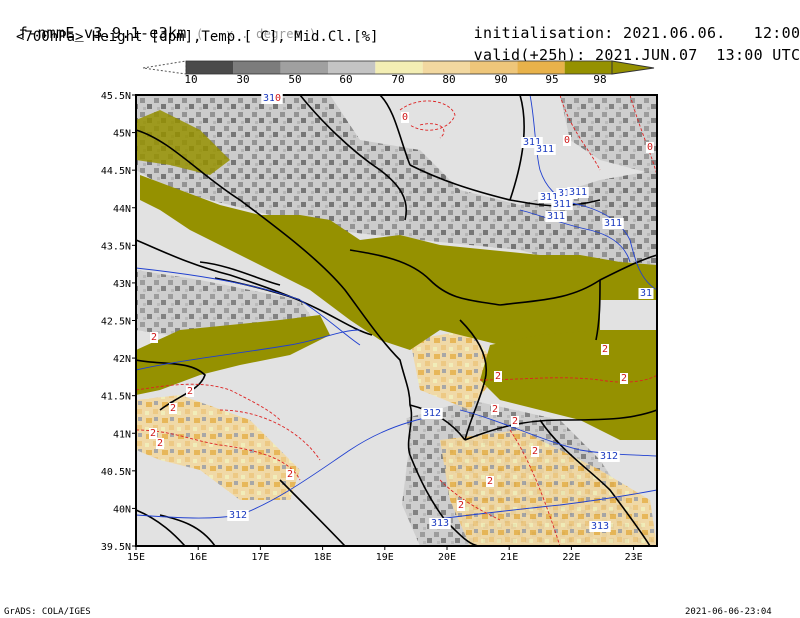 The width and height of the screenshot is (800, 618). I want to click on legend-label: 50, so click(295, 79).